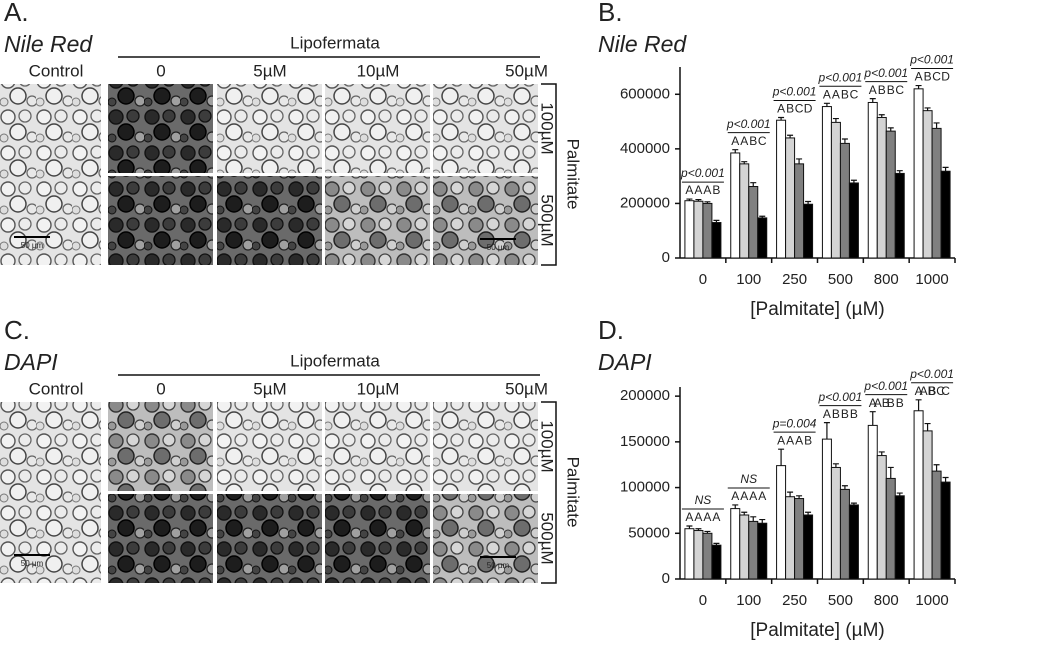  I want to click on stain-label: Nile Red, so click(48, 44).